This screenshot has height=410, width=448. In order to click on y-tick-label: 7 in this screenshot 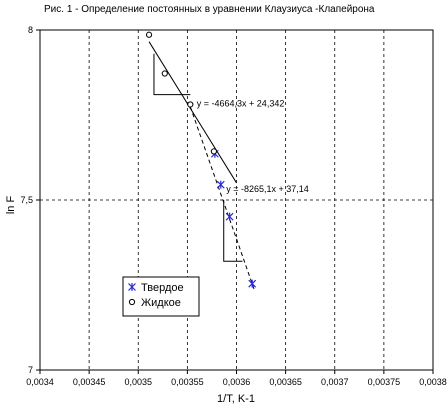, I will do `click(30, 370)`.